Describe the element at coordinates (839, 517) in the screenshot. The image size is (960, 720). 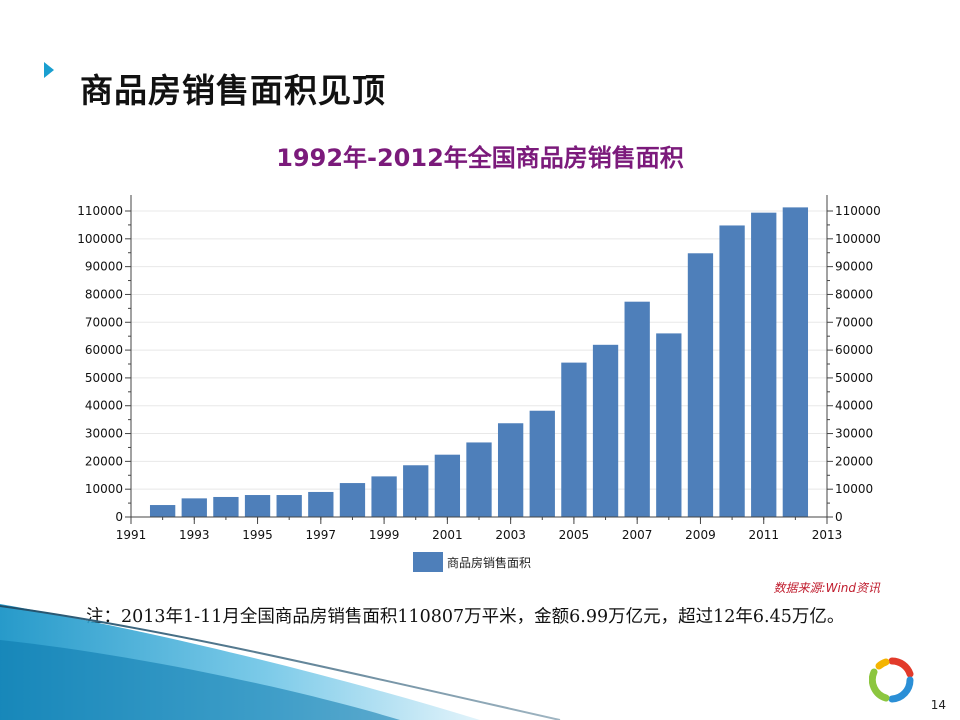
I see `y-tick-label-right: 0` at that location.